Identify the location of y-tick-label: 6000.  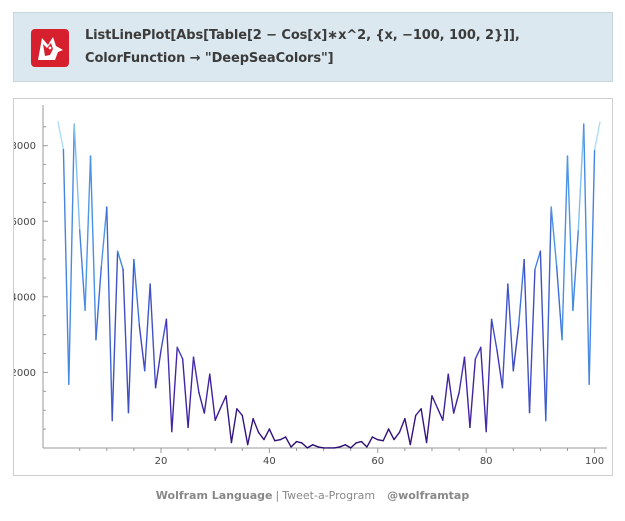
(25, 222).